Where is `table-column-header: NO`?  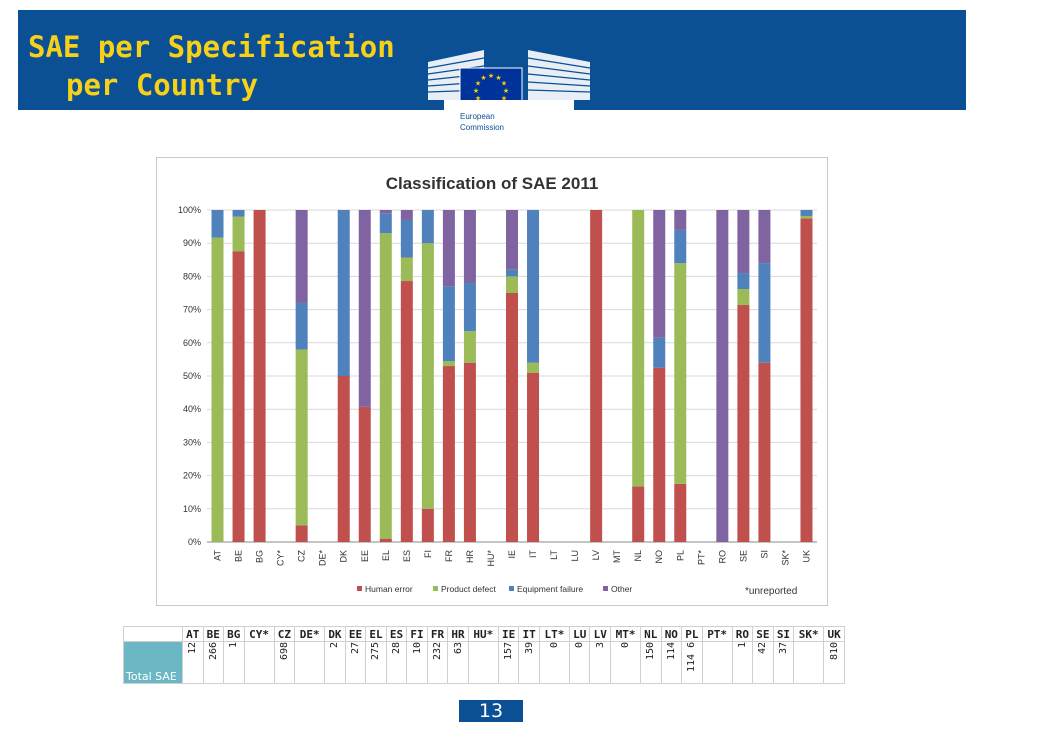 table-column-header: NO is located at coordinates (671, 634).